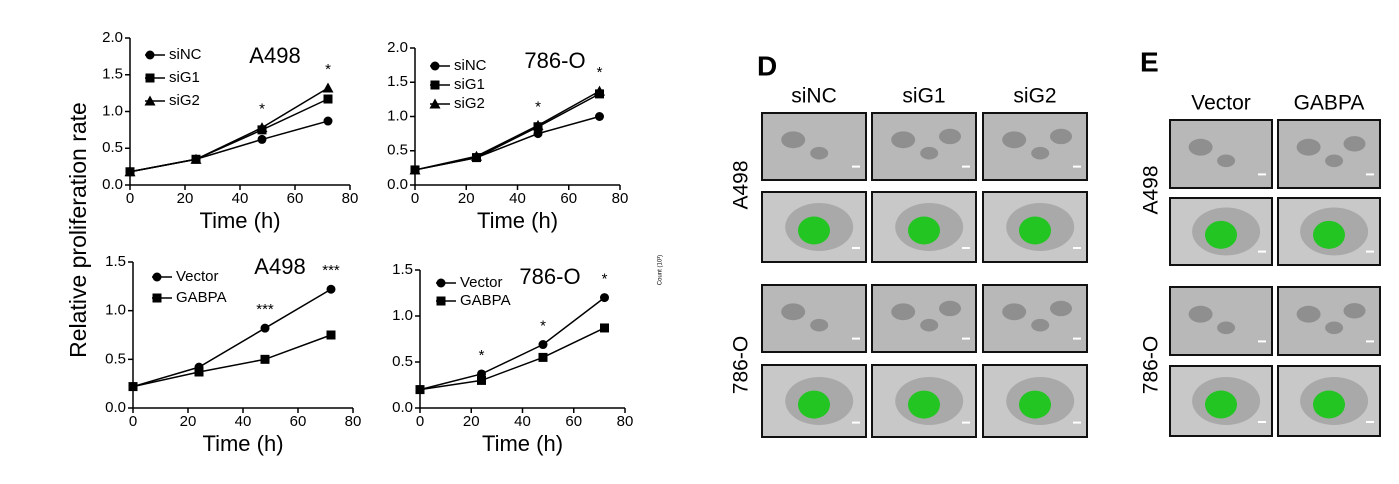 The width and height of the screenshot is (1399, 484). What do you see at coordinates (1221, 103) in the screenshot?
I see `column-label: Vector` at bounding box center [1221, 103].